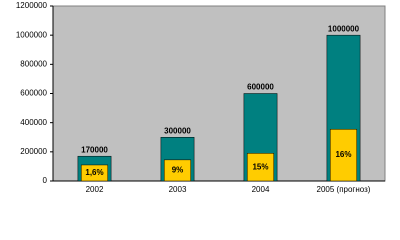 This screenshot has height=240, width=400. What do you see at coordinates (344, 189) in the screenshot?
I see `x-tick-label: 2005 (прогноз)` at bounding box center [344, 189].